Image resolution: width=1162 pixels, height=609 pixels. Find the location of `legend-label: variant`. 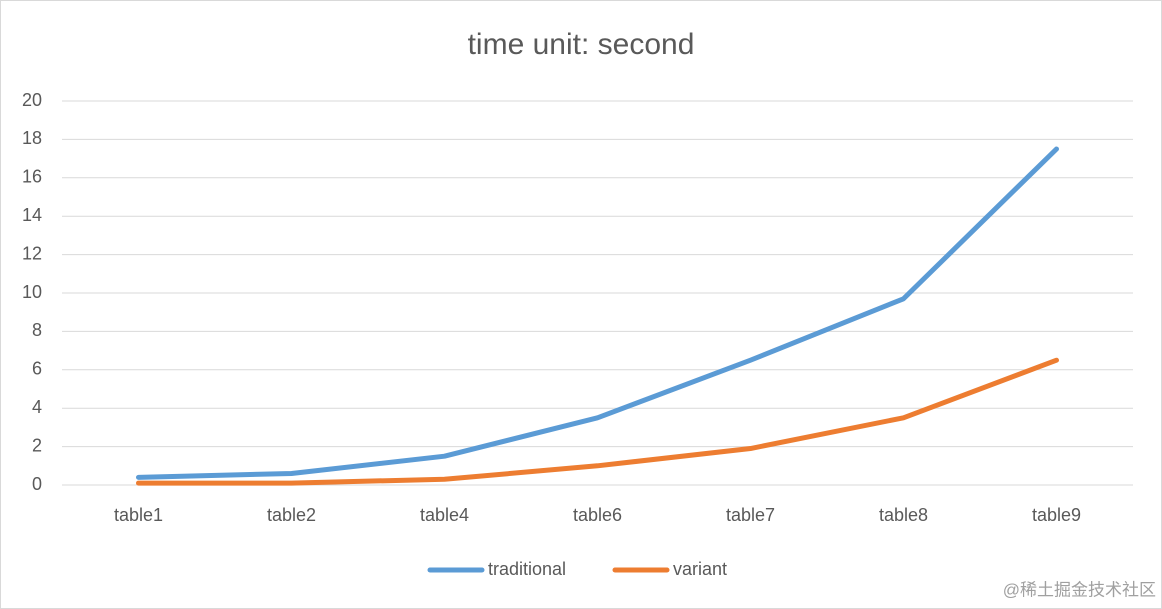

legend-label: variant is located at coordinates (700, 569).